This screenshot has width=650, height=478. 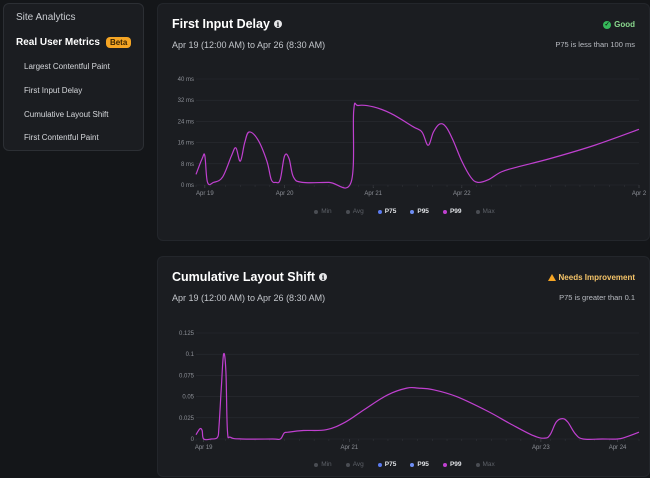 I want to click on card-title: Cumulative Layout Shift i, so click(x=250, y=277).